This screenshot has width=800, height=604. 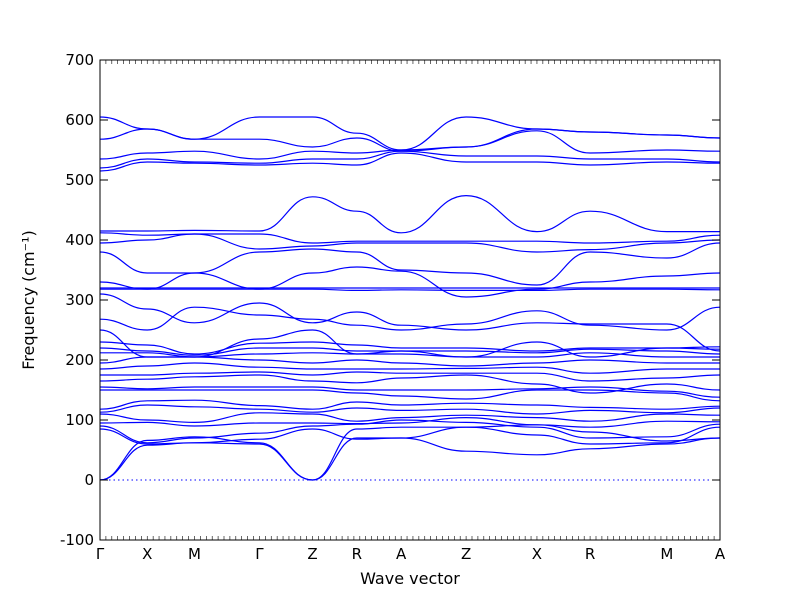 I want to click on y-tick-label: 300, so click(x=79, y=300).